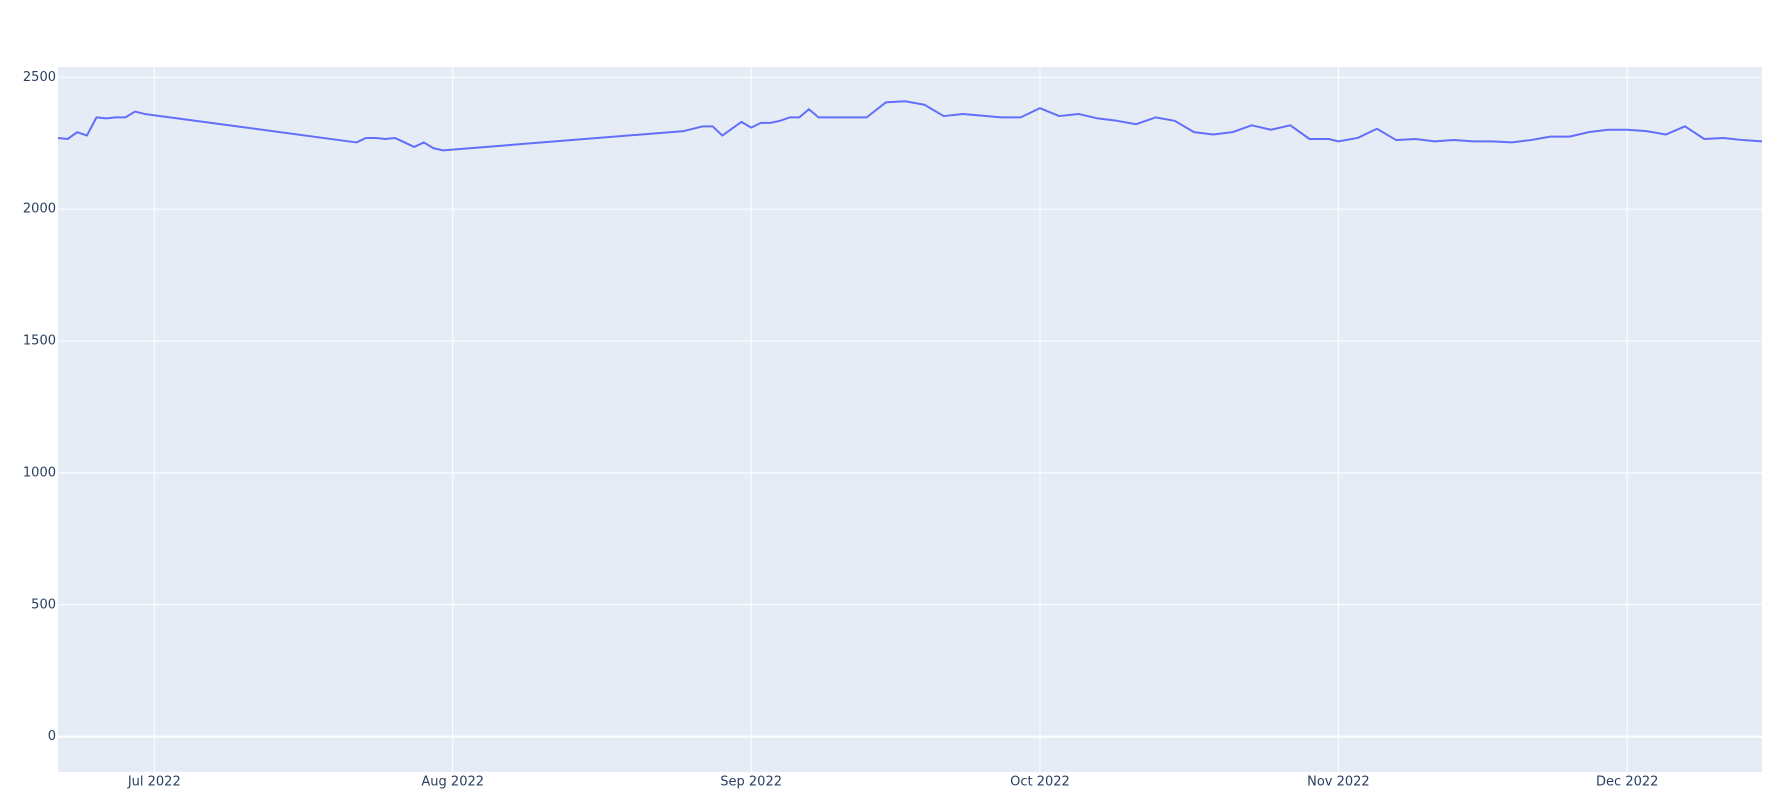 The image size is (1782, 807). Describe the element at coordinates (452, 782) in the screenshot. I see `x-tick-label: Aug 2022` at that location.